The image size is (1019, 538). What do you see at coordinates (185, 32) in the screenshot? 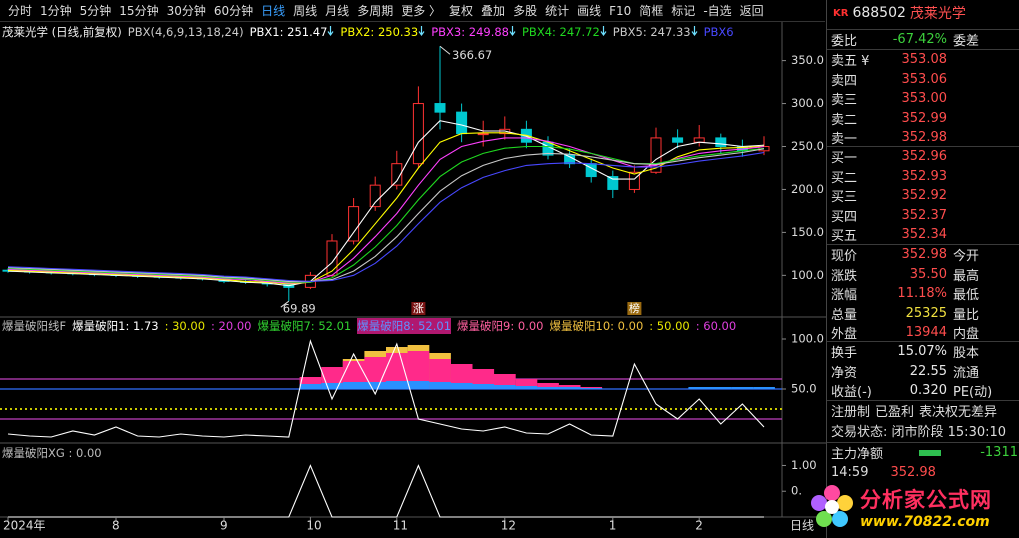
I see `indicator-name: PBX(4,6,9,13,18,24)` at bounding box center [185, 32].